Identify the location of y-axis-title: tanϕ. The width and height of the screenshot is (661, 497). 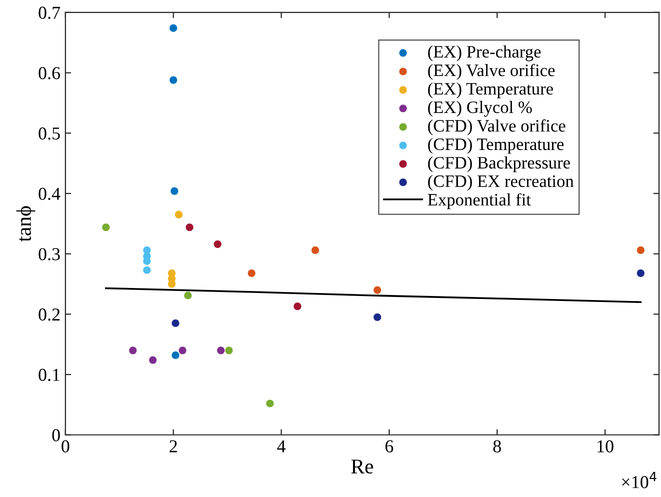
(26, 224).